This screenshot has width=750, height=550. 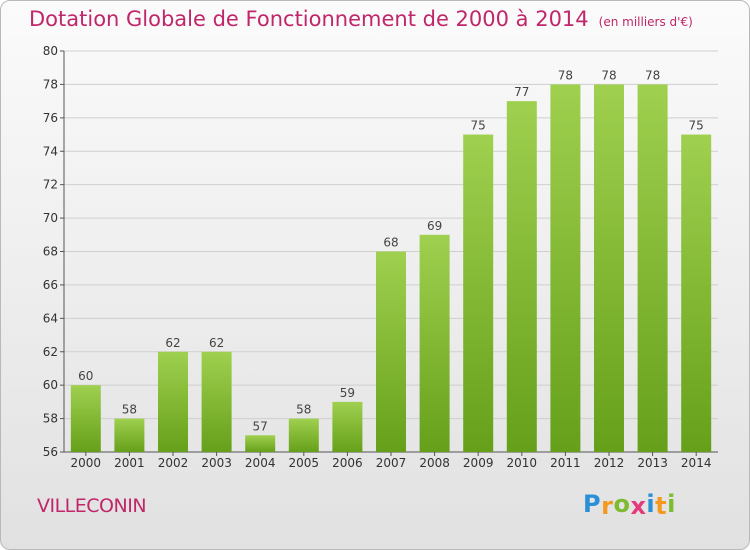 I want to click on y-tick-label: 56, so click(x=50, y=452).